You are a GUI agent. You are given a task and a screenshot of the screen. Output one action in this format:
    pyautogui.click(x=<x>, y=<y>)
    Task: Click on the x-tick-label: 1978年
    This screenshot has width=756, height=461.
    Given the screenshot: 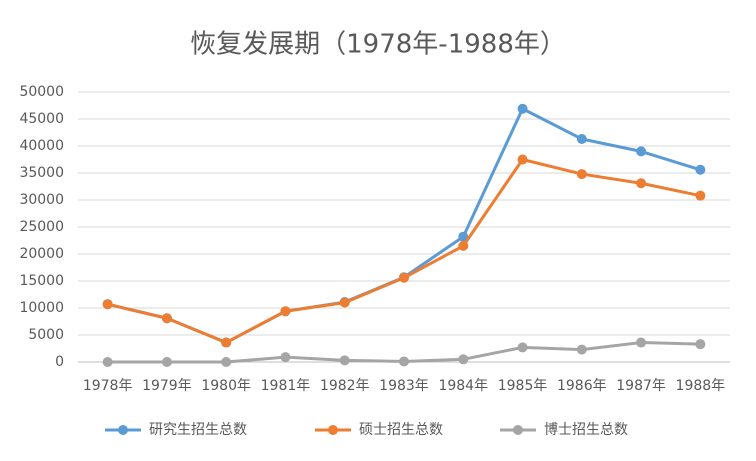 What is the action you would take?
    pyautogui.click(x=108, y=386)
    